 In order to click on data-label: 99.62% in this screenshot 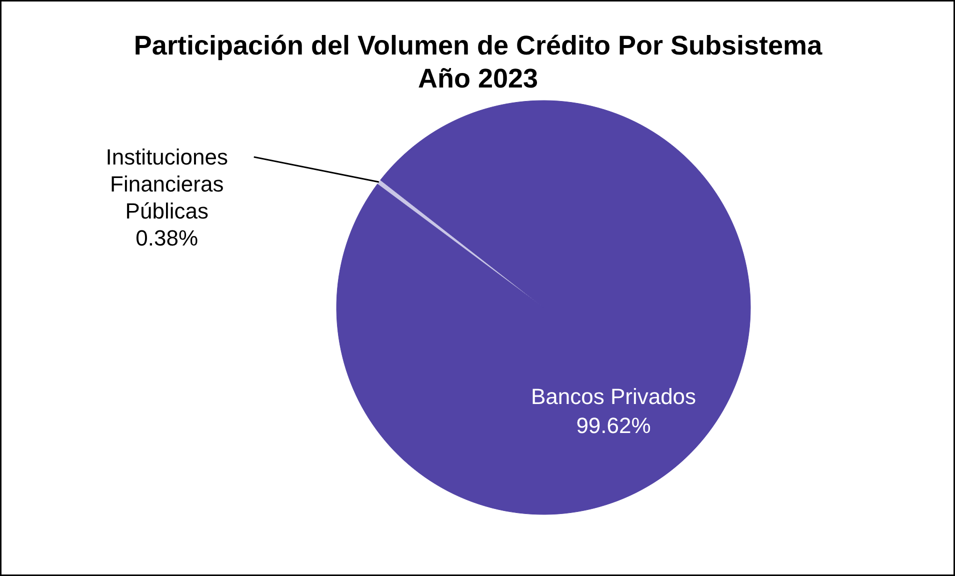, I will do `click(613, 425)`.